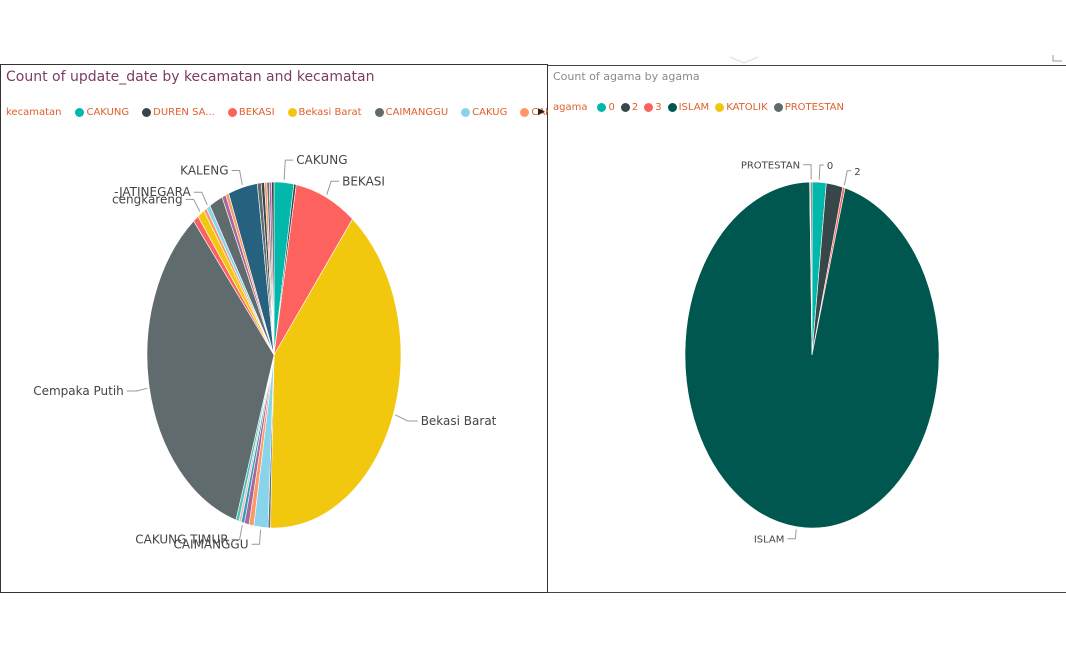 The width and height of the screenshot is (1066, 666). What do you see at coordinates (1058, 59) in the screenshot?
I see `focus-mode-icon` at bounding box center [1058, 59].